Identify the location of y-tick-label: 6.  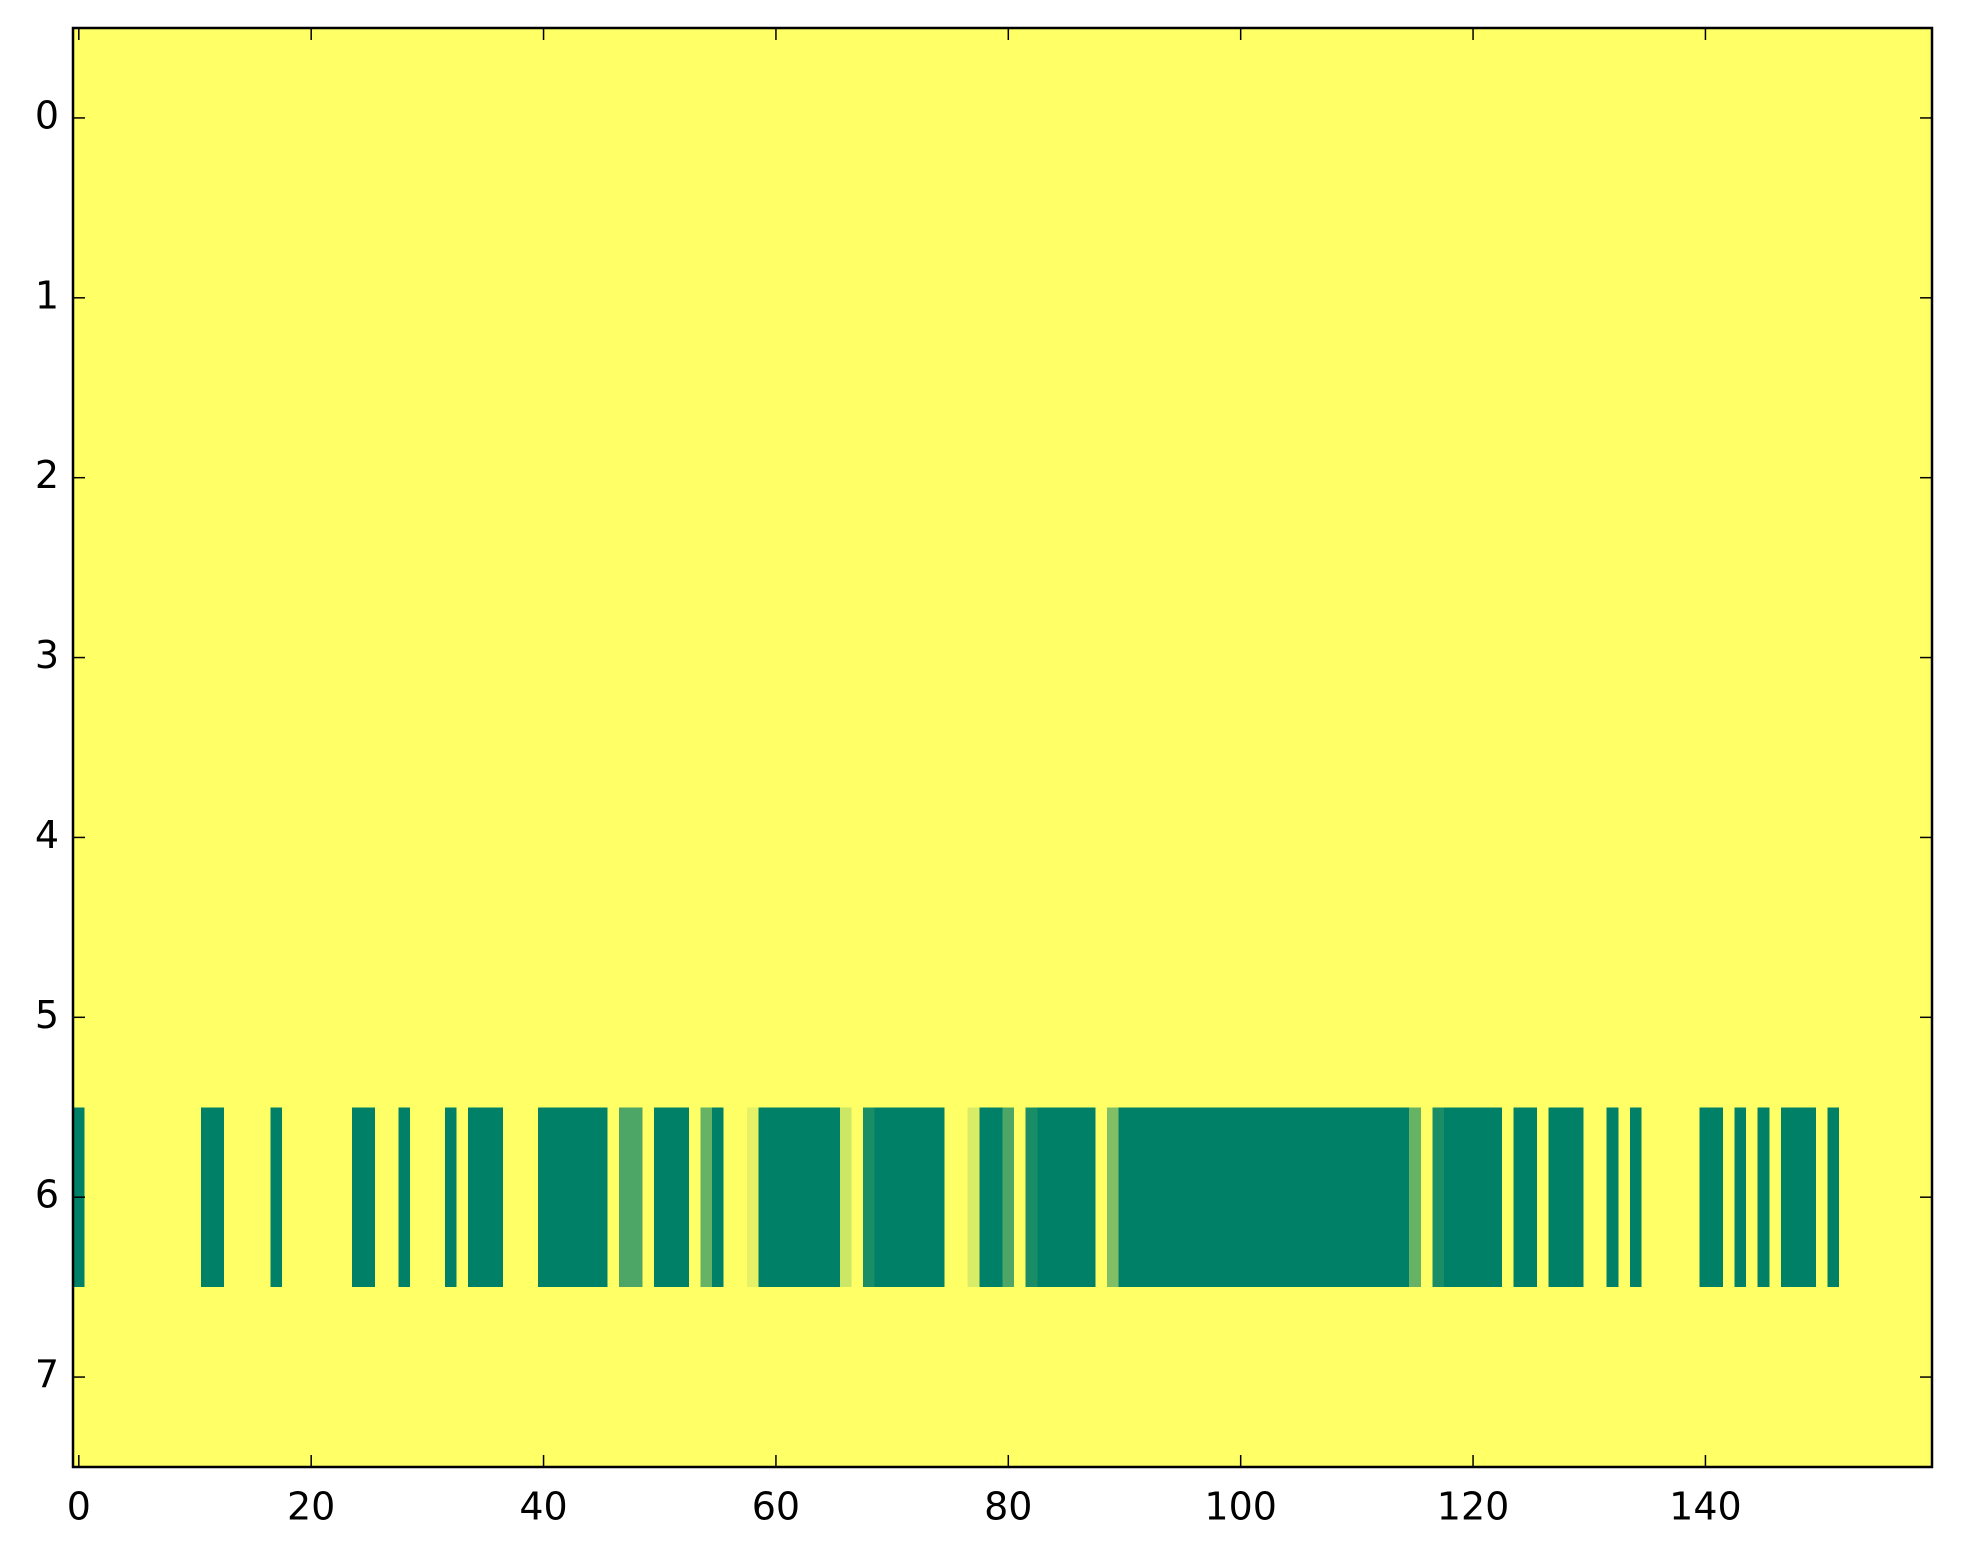
(47, 1195).